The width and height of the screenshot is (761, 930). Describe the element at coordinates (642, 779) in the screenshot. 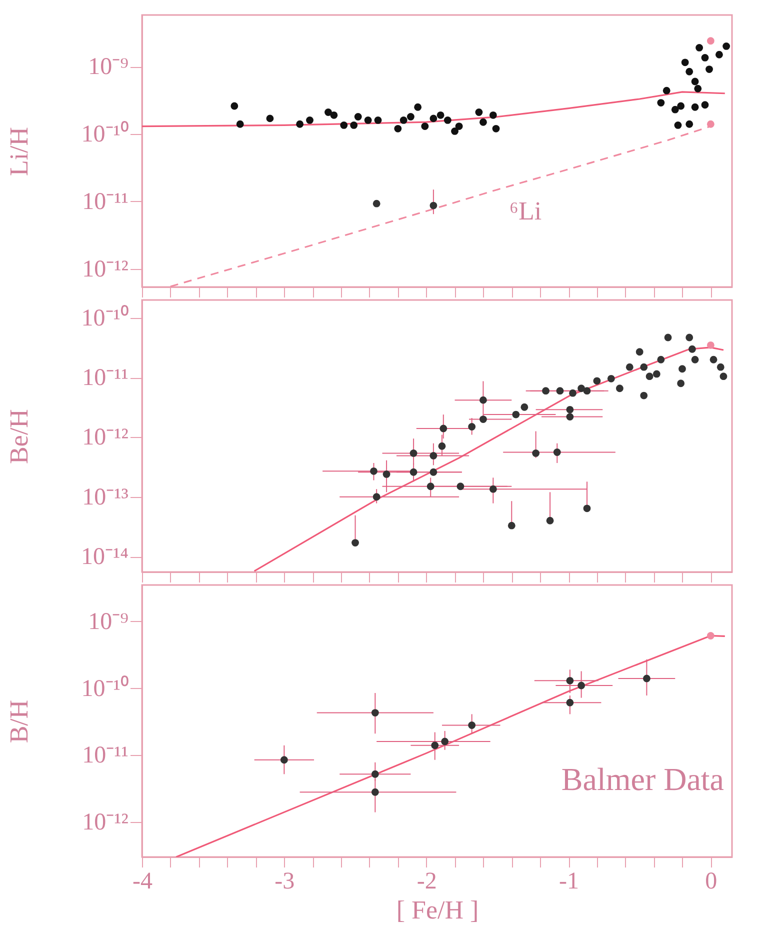

I see `annotation: Balmer Data` at that location.